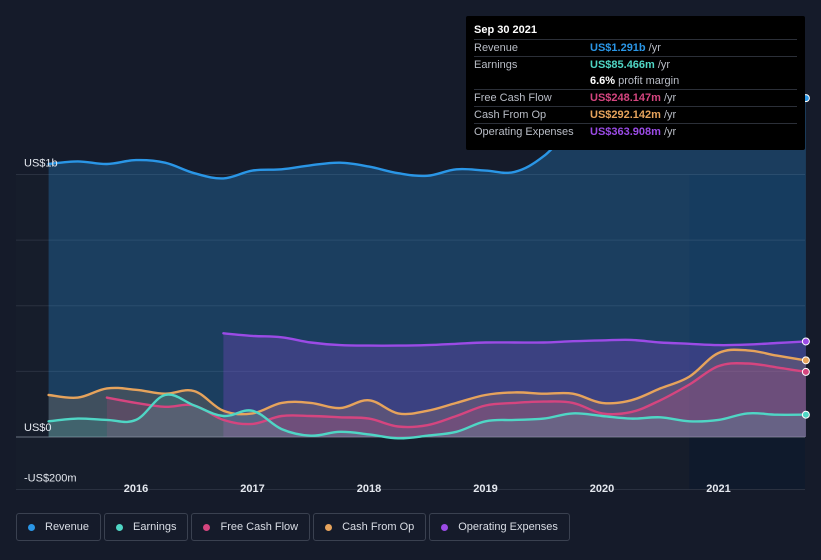 The image size is (821, 560). What do you see at coordinates (524, 131) in the screenshot?
I see `tooltip-row-label: Operating Expenses` at bounding box center [524, 131].